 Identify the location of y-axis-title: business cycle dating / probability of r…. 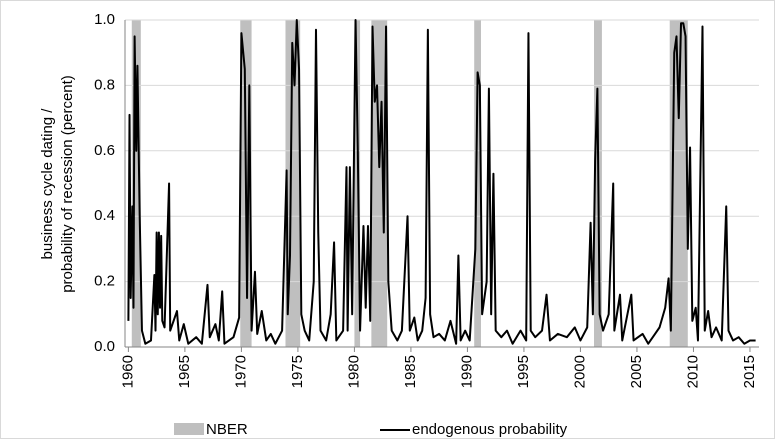
(57, 184).